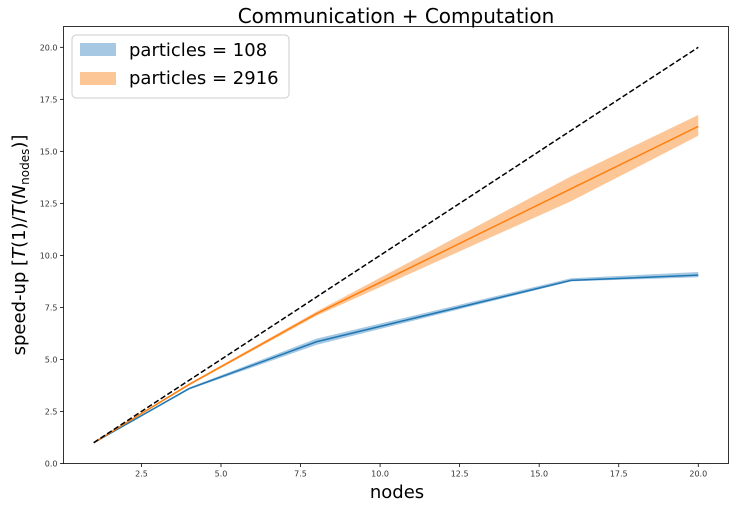 Image resolution: width=742 pixels, height=509 pixels. Describe the element at coordinates (20, 245) in the screenshot. I see `y-axis-label: speed-up [T(1)/T(Nnodes)]` at that location.